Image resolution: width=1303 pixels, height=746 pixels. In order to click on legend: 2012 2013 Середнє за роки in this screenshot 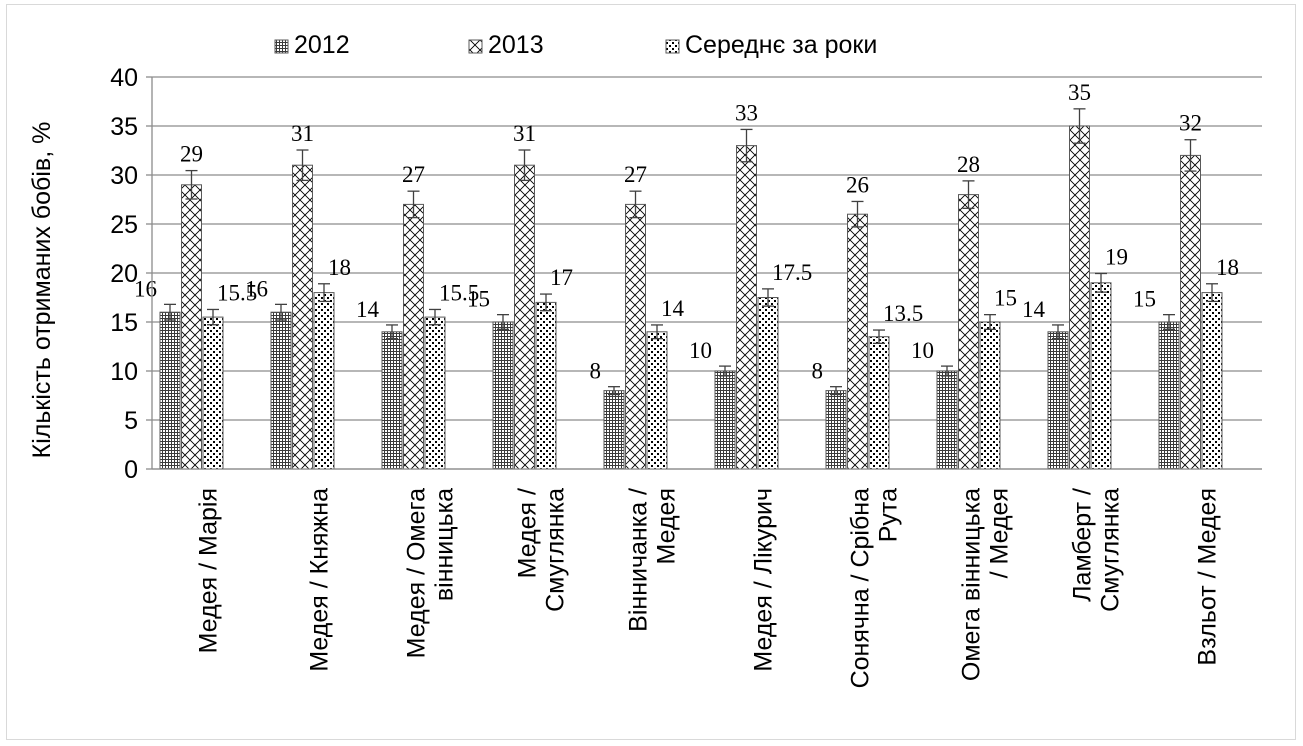, I will do `click(575, 45)`.